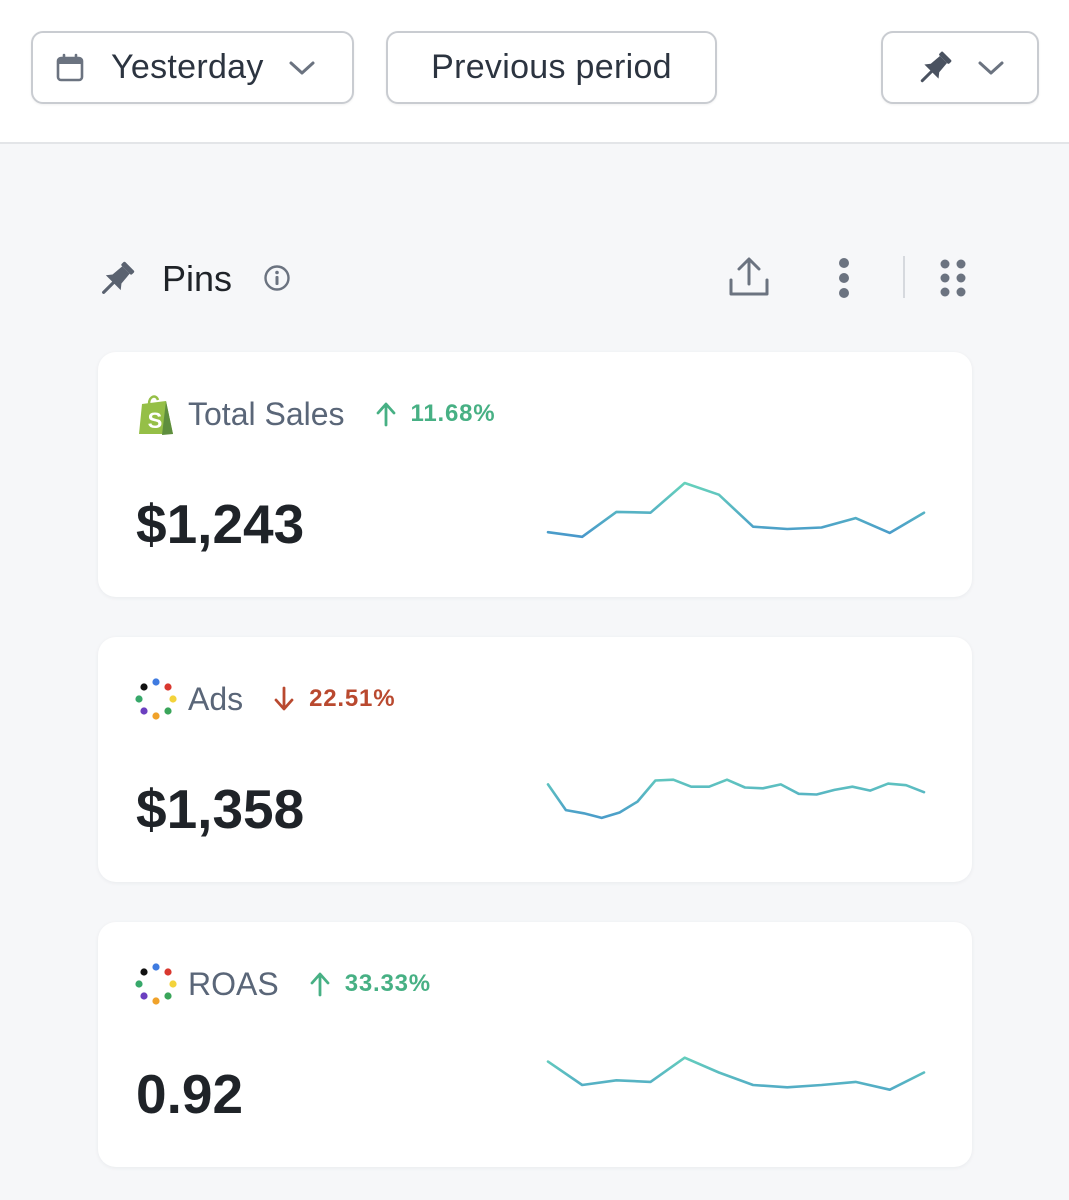  I want to click on trend-indicator: 33.33%, so click(370, 984).